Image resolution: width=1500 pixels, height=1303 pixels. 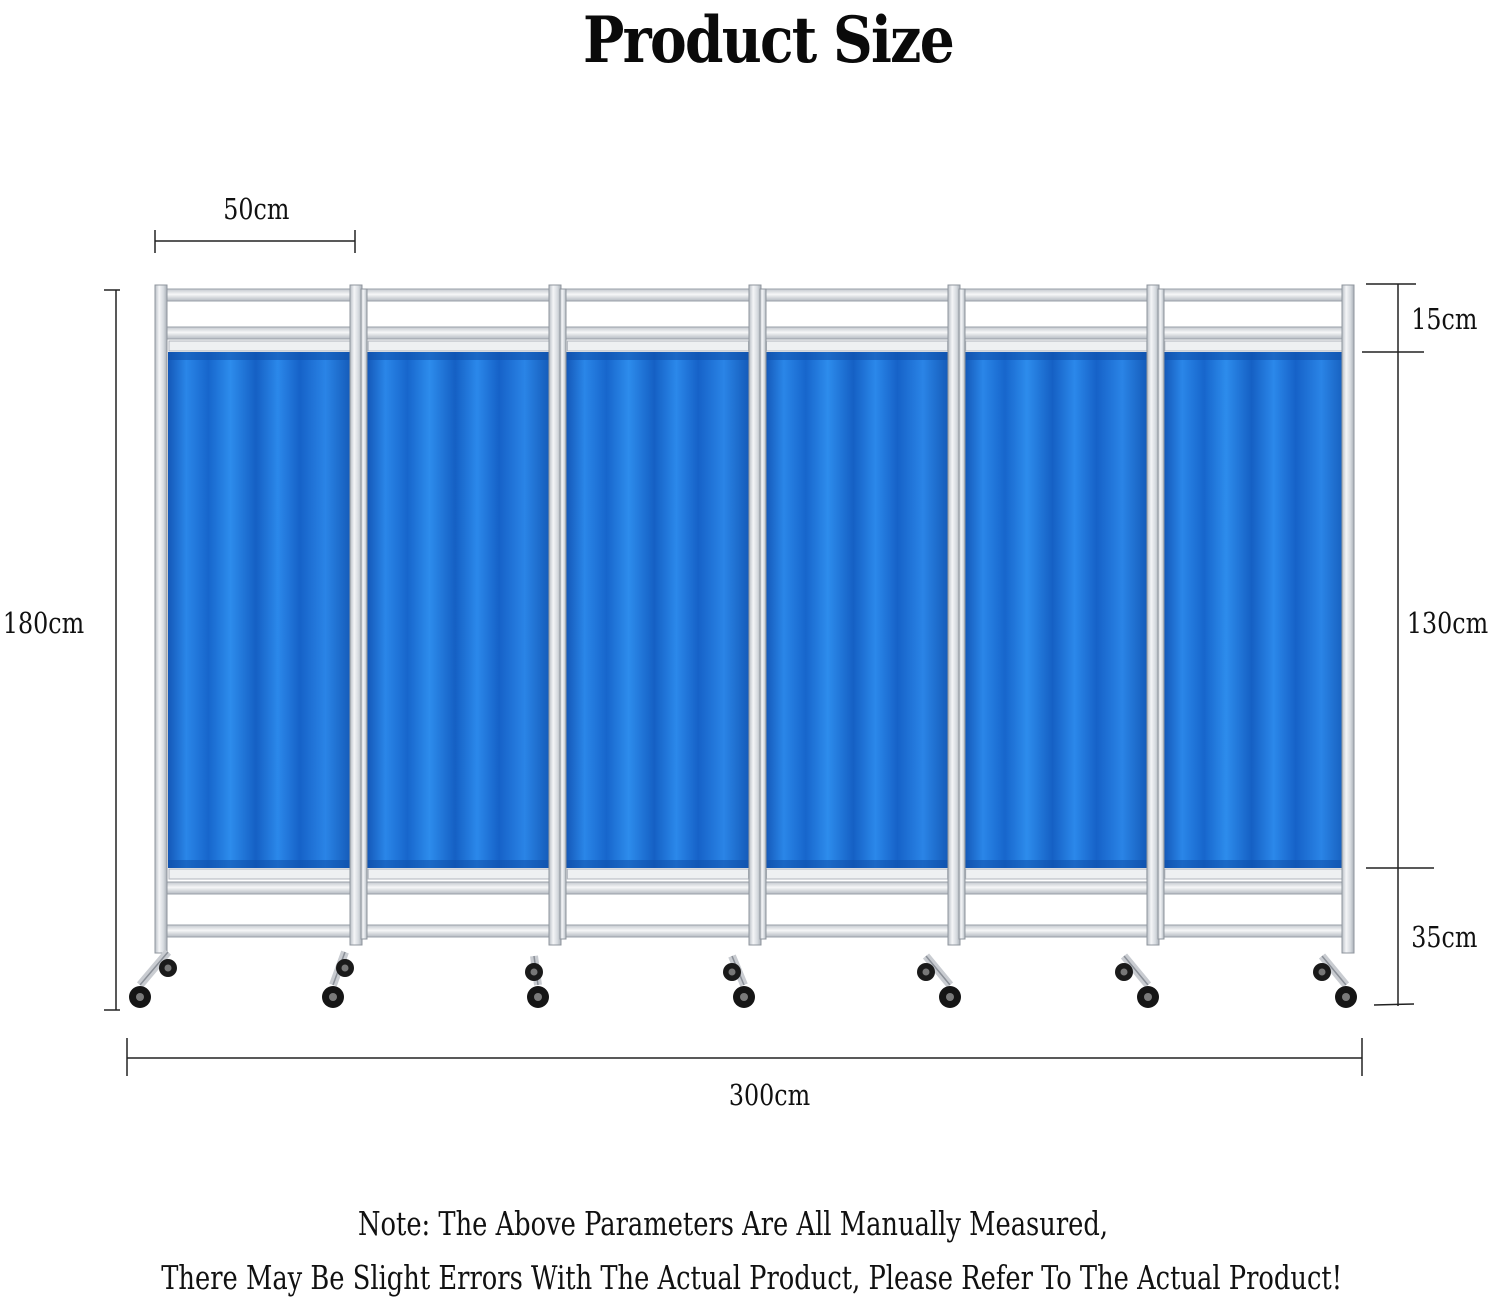 I want to click on panel-width-label: 50cm, so click(x=256, y=209).